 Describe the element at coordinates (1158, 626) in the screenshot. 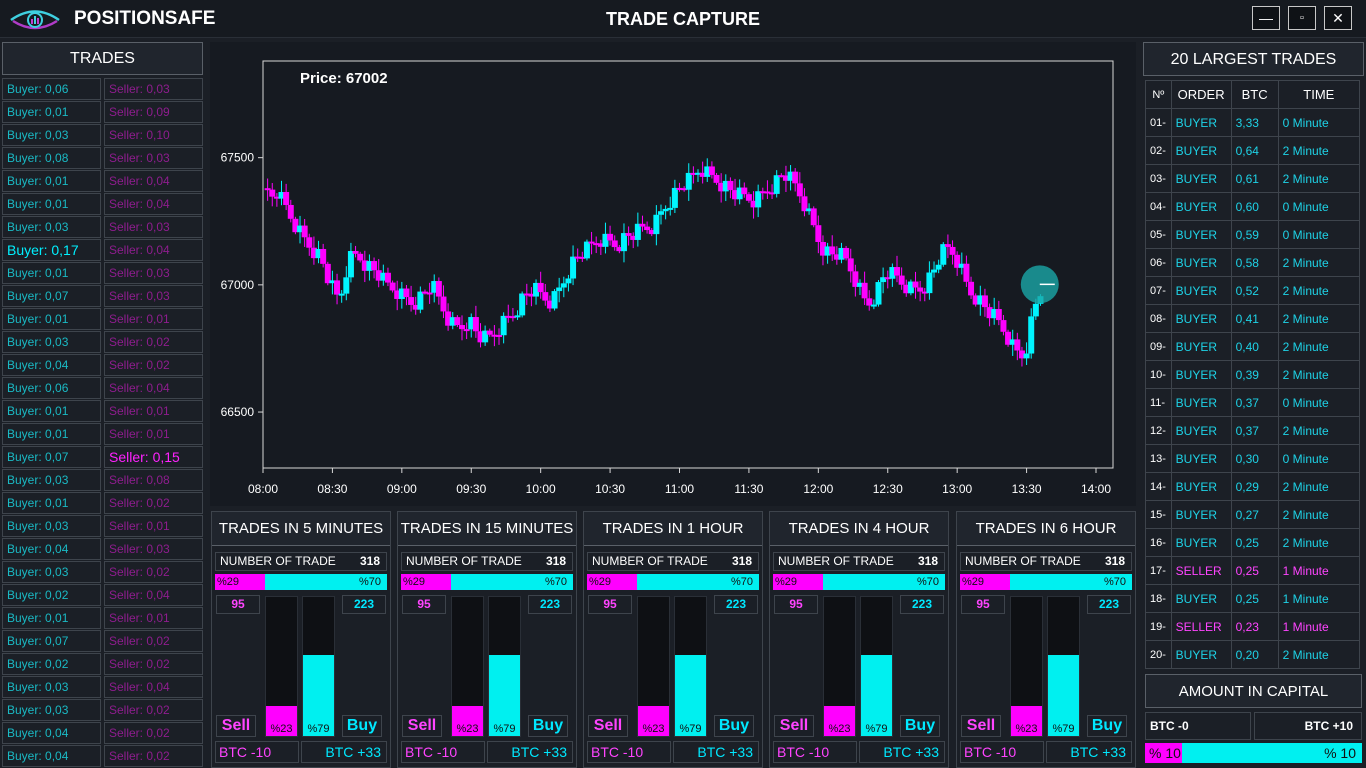

I see `row-number: 19-` at that location.